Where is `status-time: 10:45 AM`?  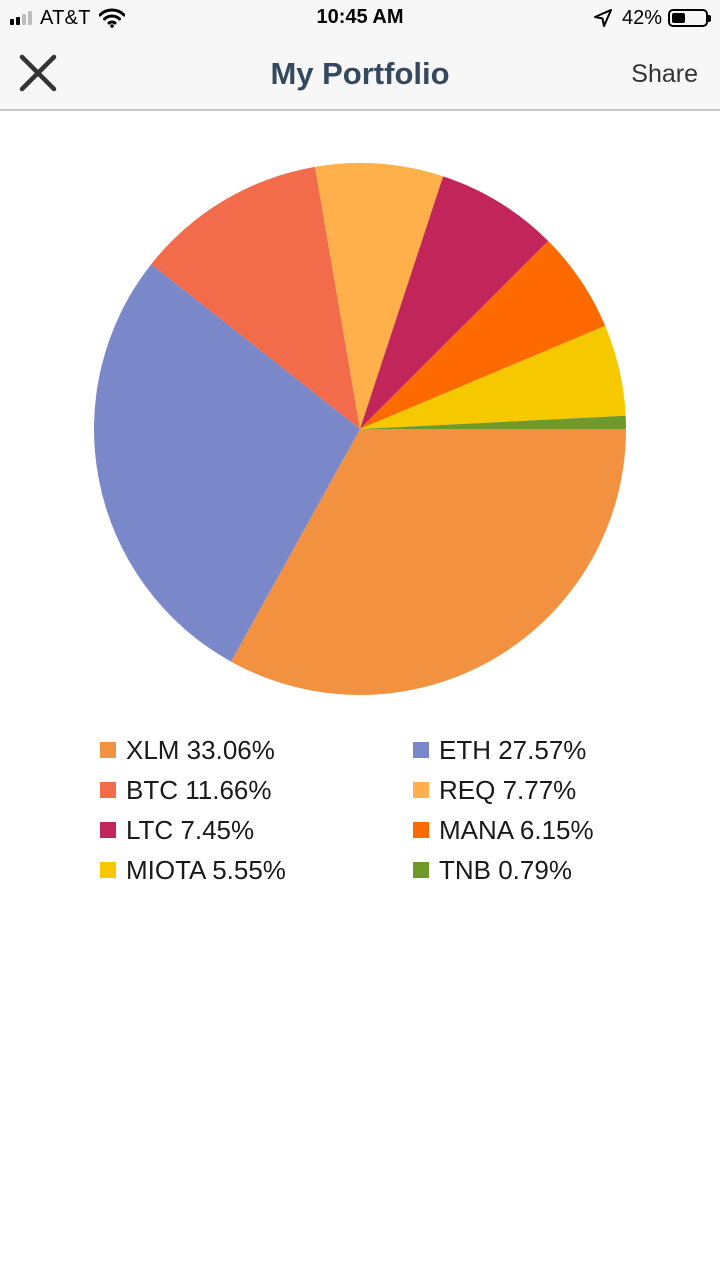
status-time: 10:45 AM is located at coordinates (360, 17).